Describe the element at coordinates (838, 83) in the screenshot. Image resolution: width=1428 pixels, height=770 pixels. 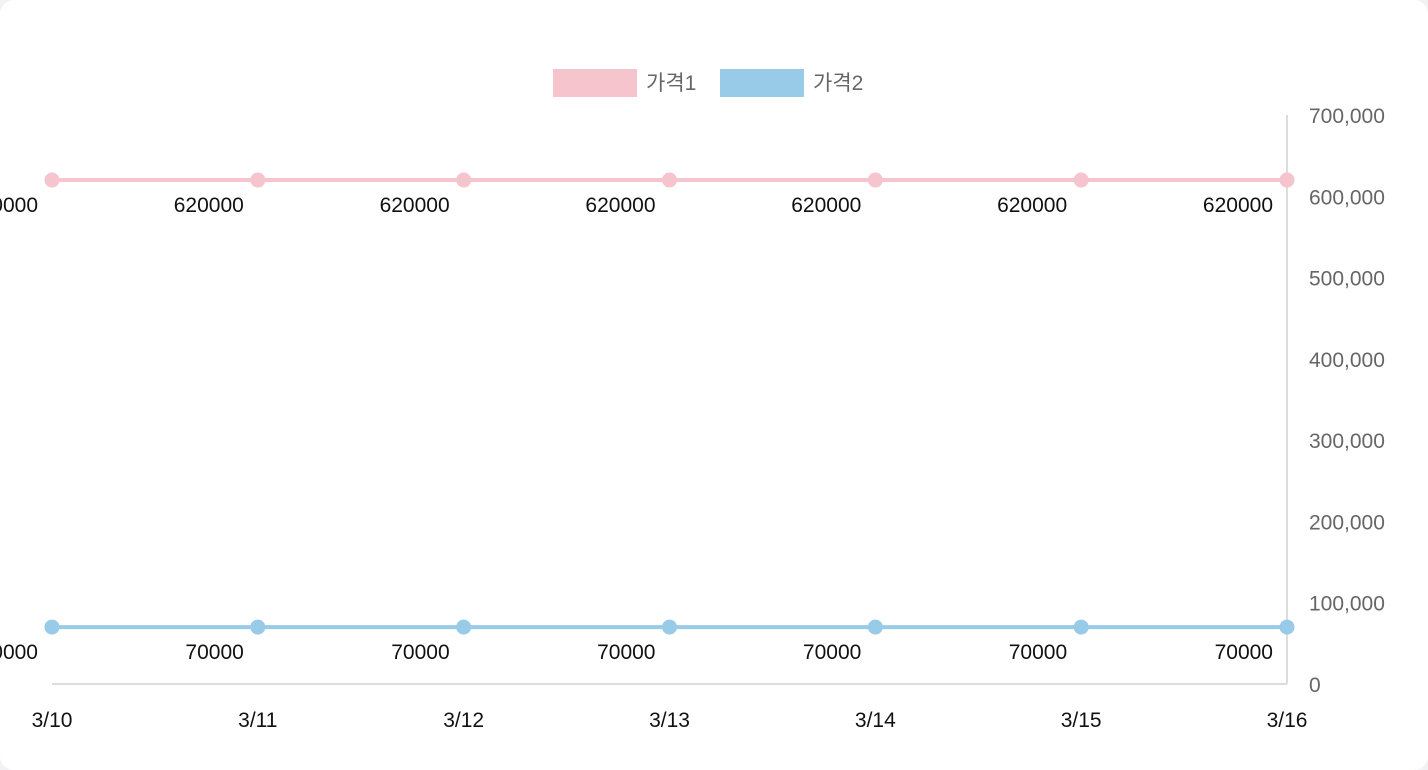
I see `legend-label-2: 가격2` at that location.